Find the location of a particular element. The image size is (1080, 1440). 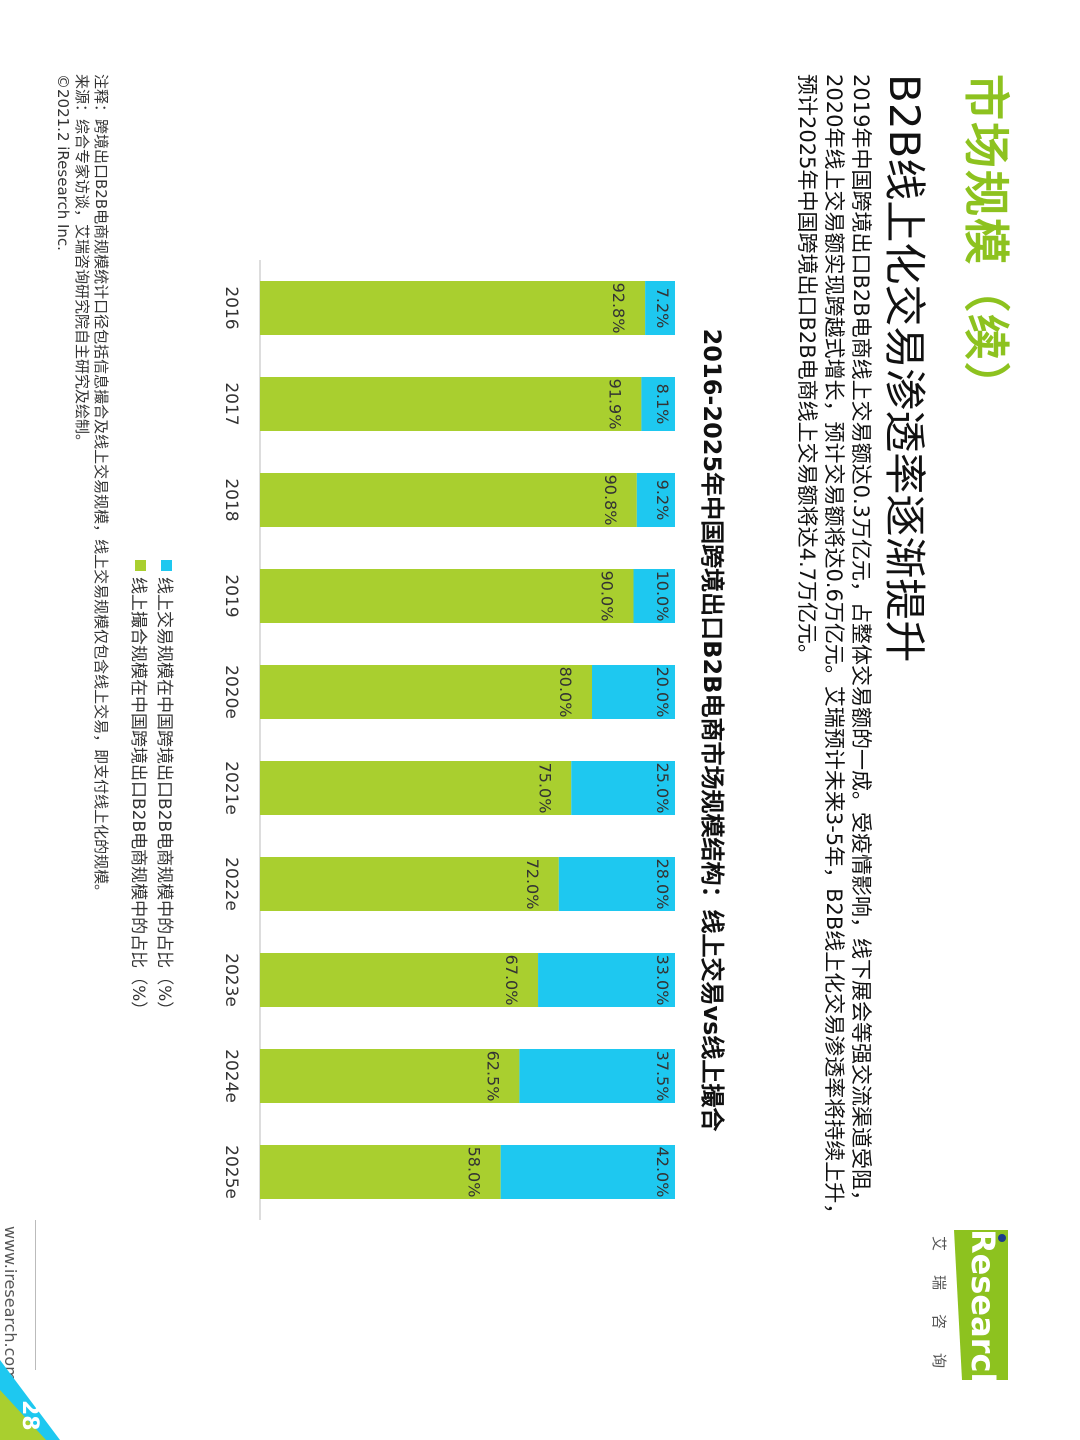

data-label-online: 9.2% is located at coordinates (662, 500).